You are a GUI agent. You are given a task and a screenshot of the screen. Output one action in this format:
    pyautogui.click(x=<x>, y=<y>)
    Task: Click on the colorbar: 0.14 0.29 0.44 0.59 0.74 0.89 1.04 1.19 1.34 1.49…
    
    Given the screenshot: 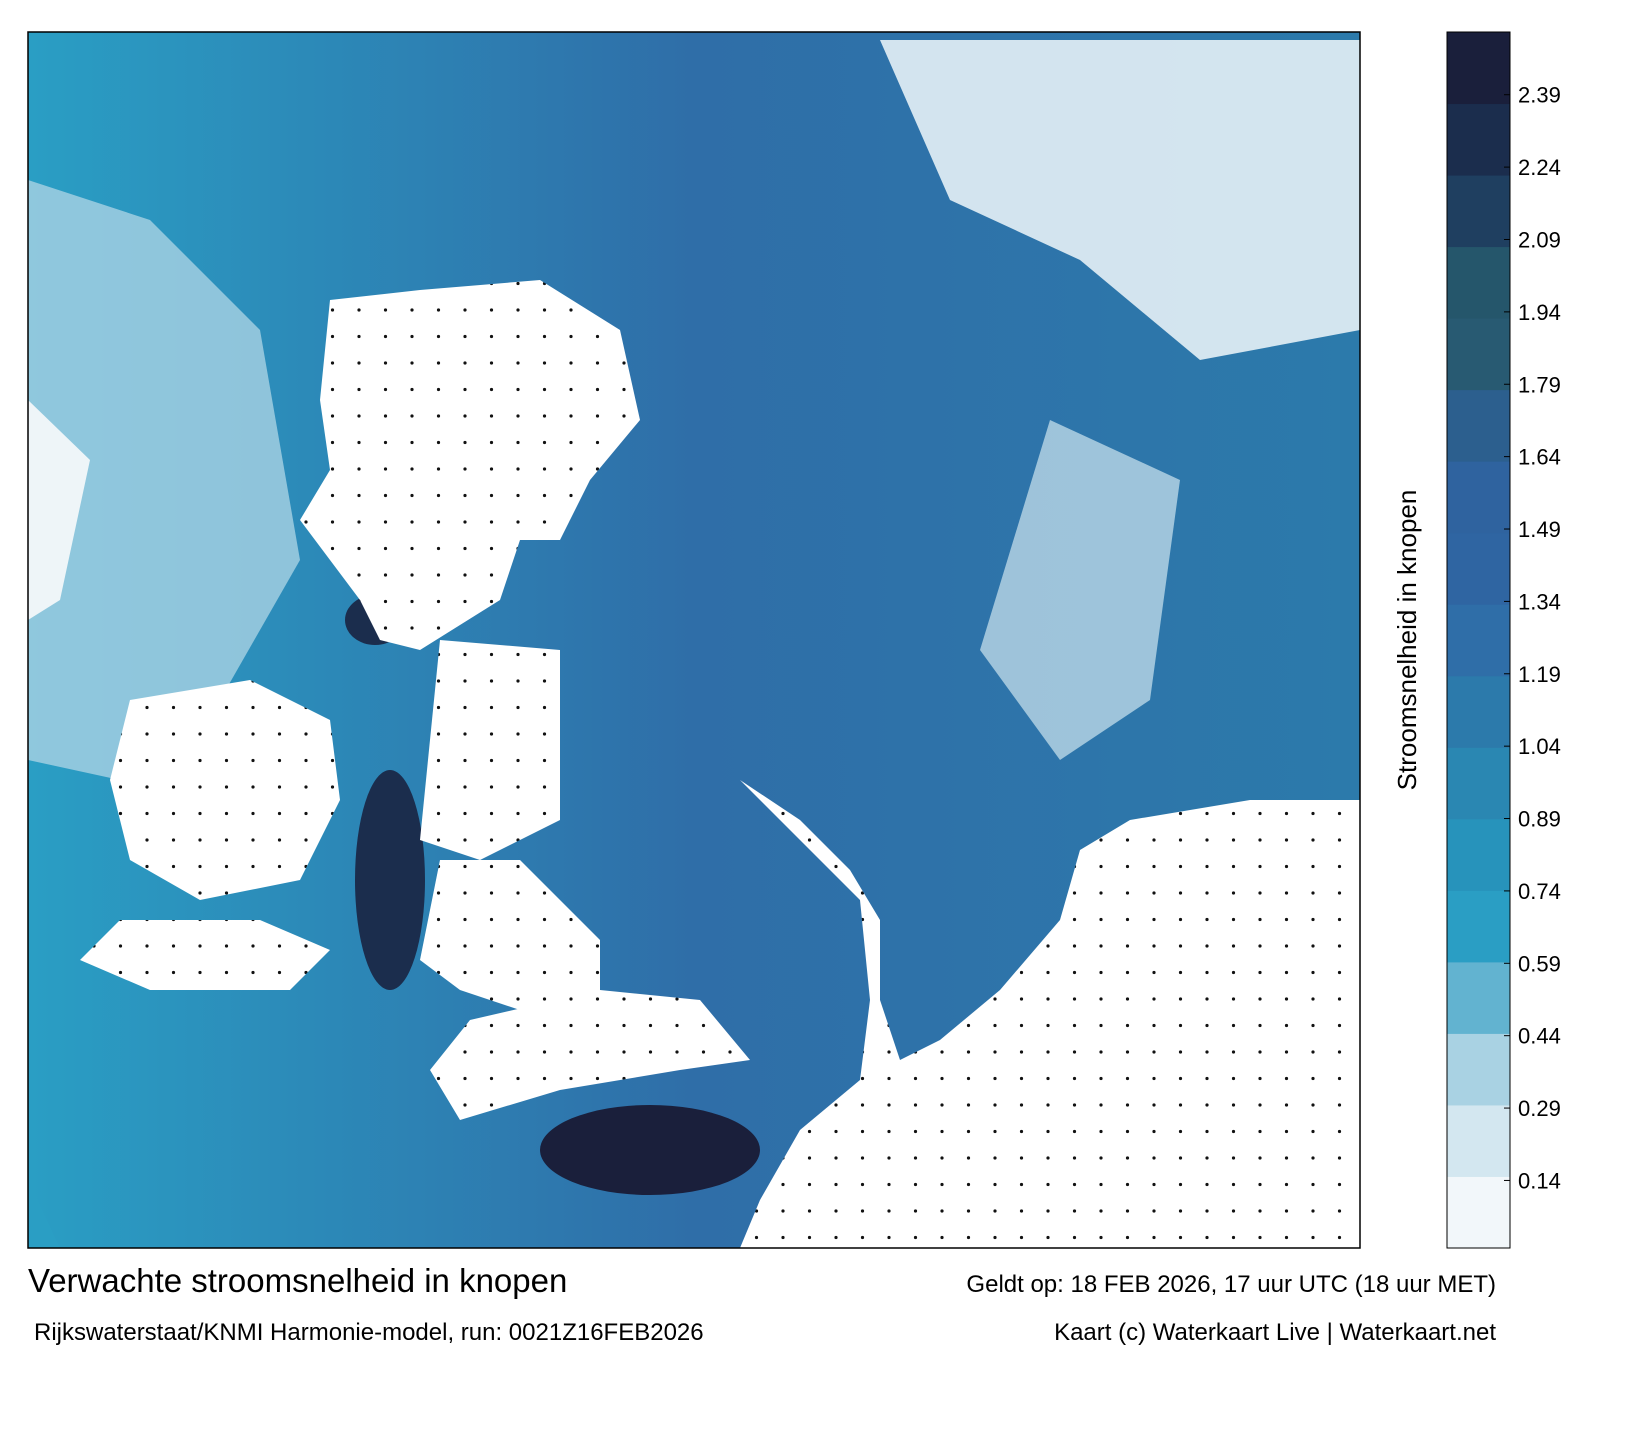 What is the action you would take?
    pyautogui.click(x=1504, y=640)
    